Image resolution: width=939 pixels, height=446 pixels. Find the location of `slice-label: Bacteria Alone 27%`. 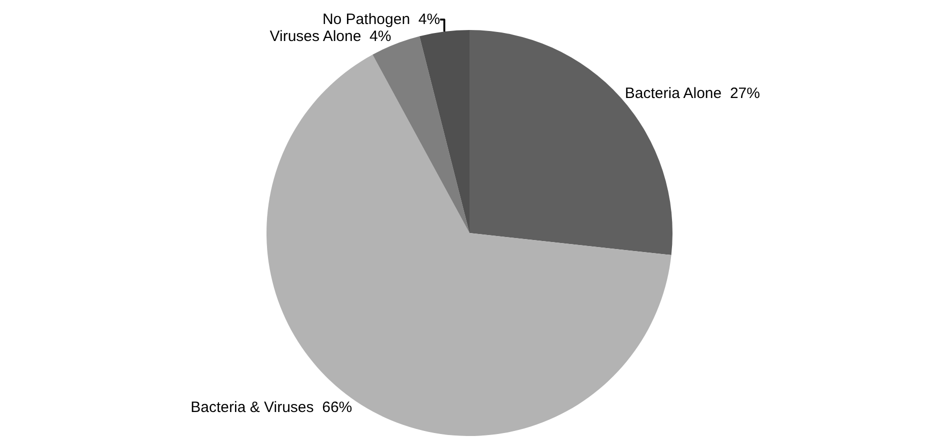

slice-label: Bacteria Alone 27% is located at coordinates (692, 93).